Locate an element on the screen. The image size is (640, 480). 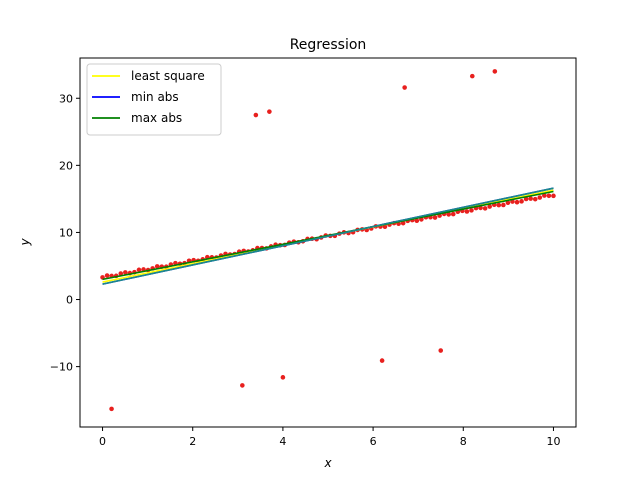
x-tick-label: 6 is located at coordinates (373, 441).